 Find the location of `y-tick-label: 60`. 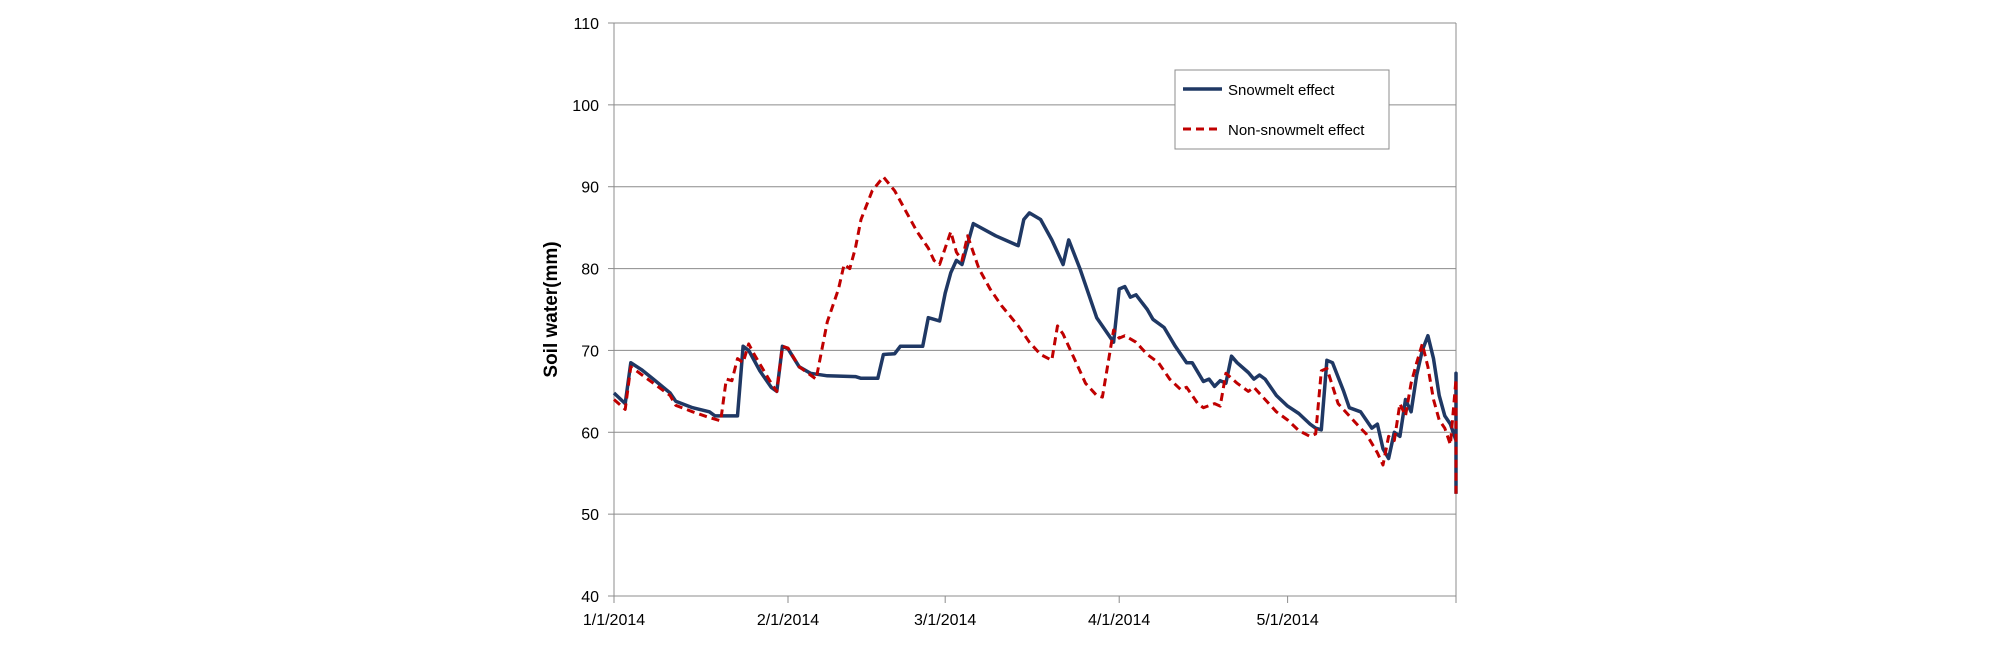

y-tick-label: 60 is located at coordinates (590, 433).